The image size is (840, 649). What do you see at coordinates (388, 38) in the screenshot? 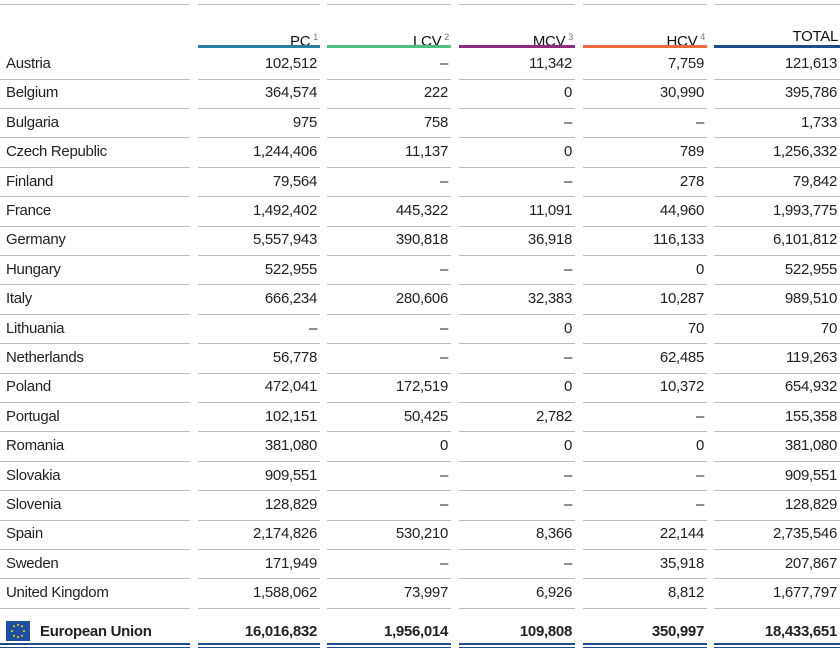
I see `column-header: LCV 2` at bounding box center [388, 38].